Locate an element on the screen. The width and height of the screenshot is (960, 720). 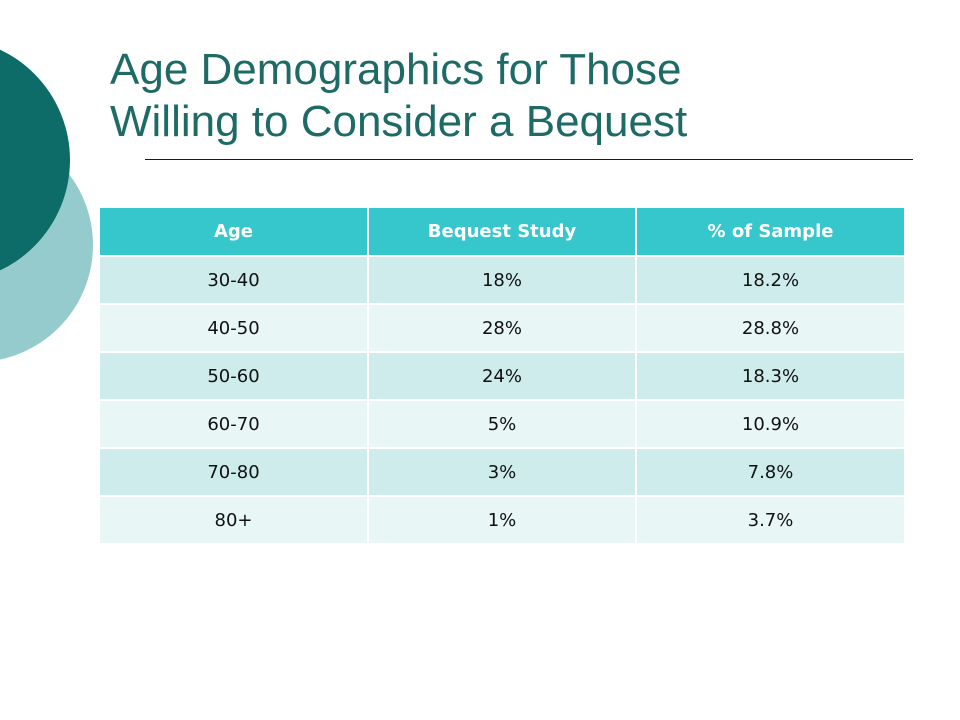
cell-bequest-study: 1% is located at coordinates (502, 520).